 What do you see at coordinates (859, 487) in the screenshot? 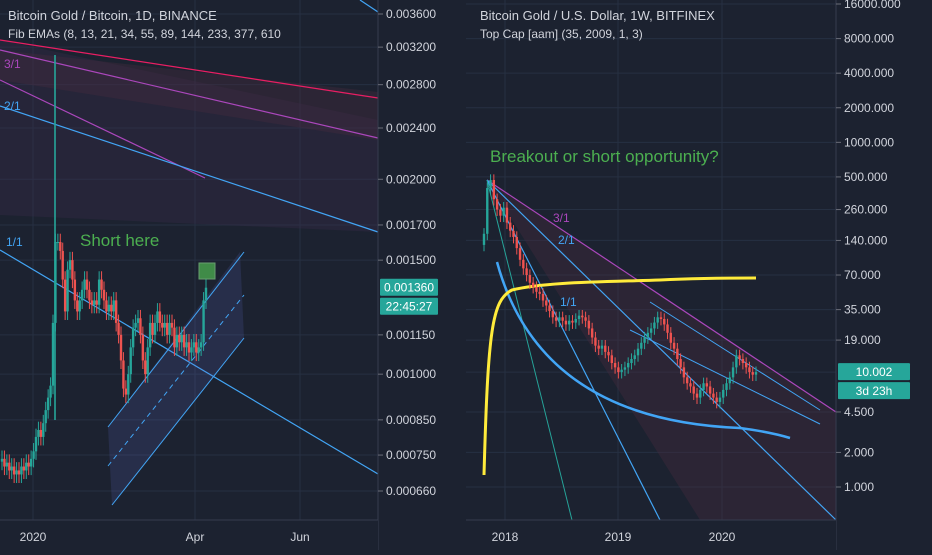
I see `right-y-tick-label: 1.000` at bounding box center [859, 487].